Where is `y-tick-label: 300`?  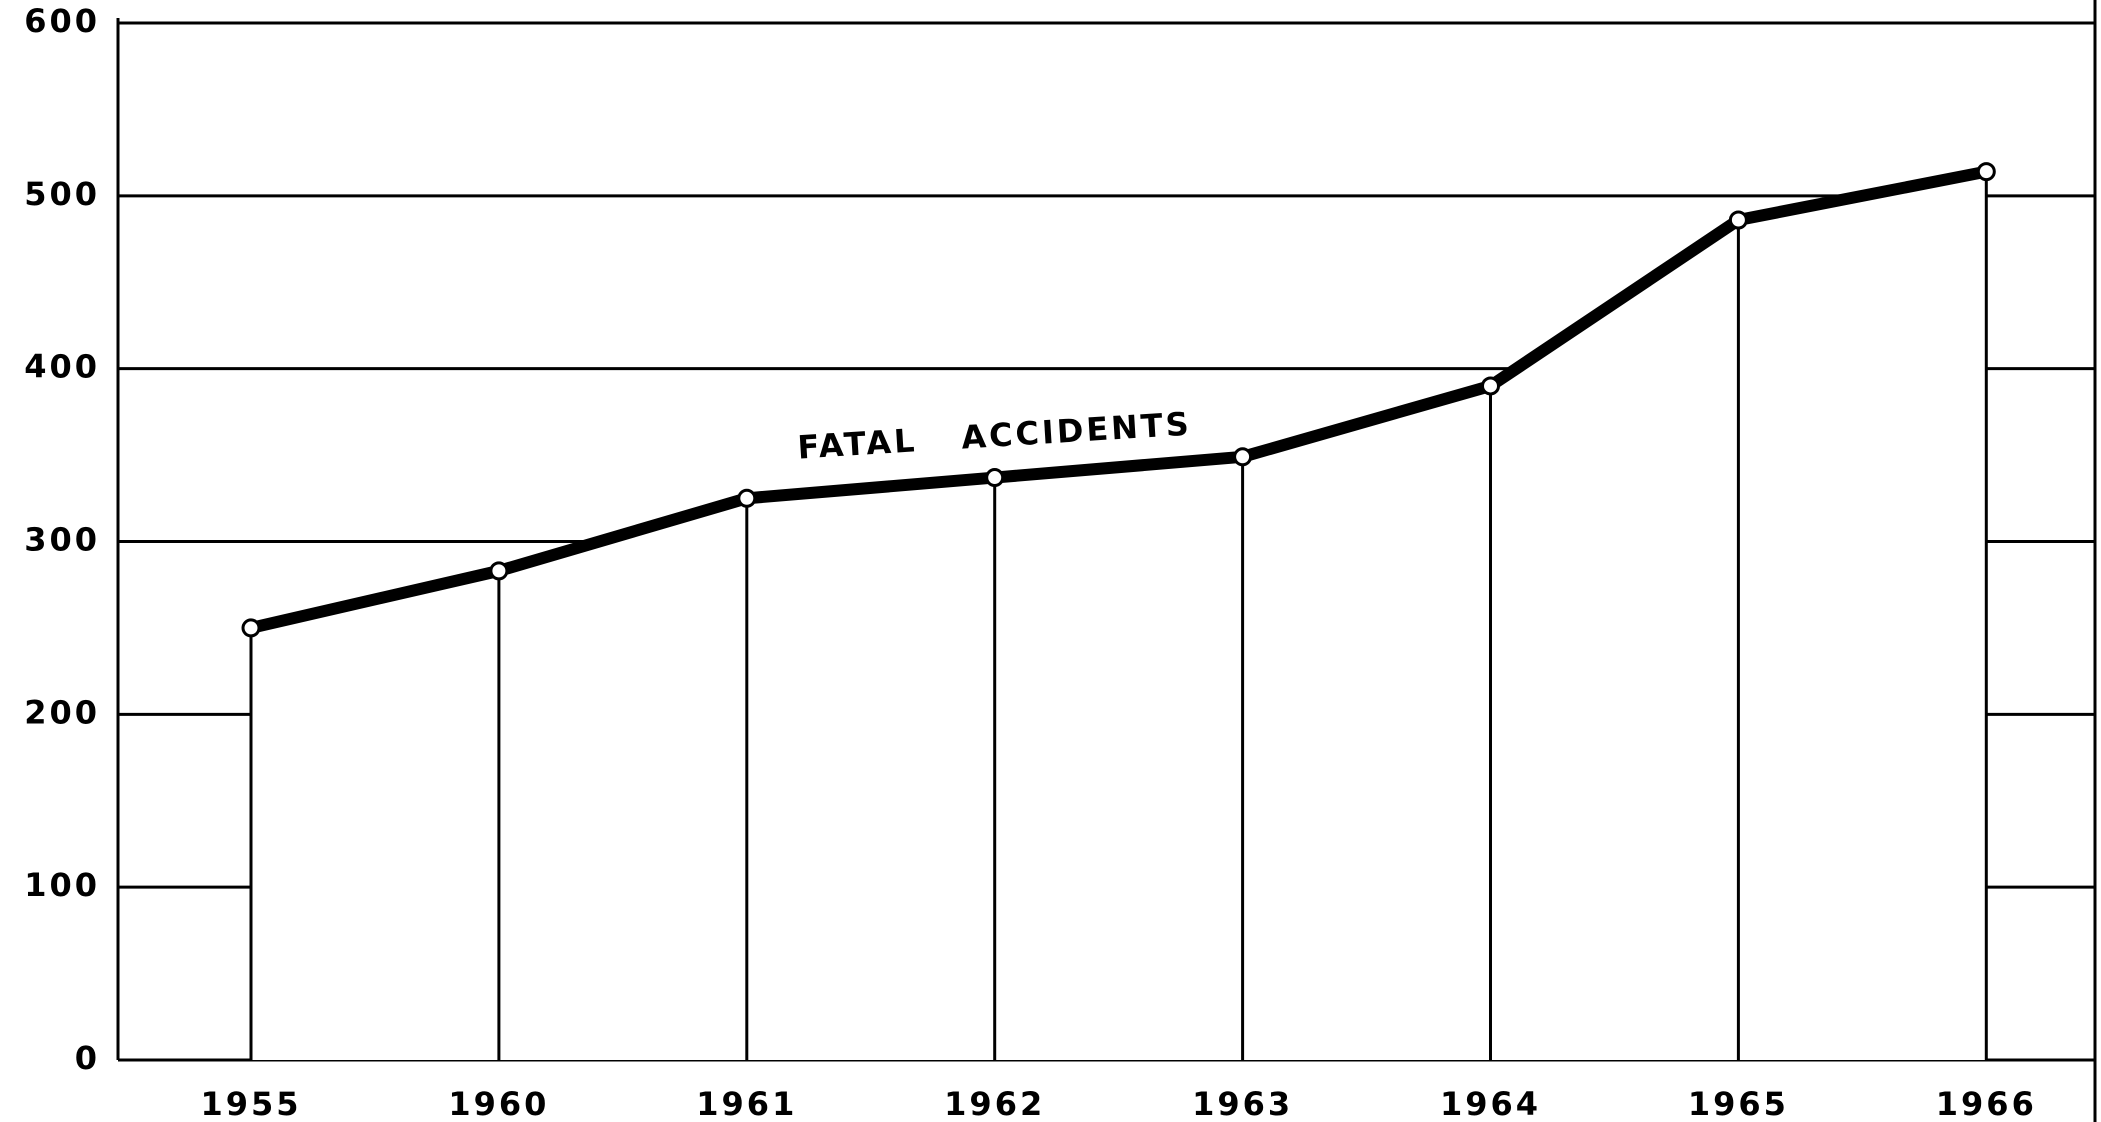 y-tick-label: 300 is located at coordinates (62, 540).